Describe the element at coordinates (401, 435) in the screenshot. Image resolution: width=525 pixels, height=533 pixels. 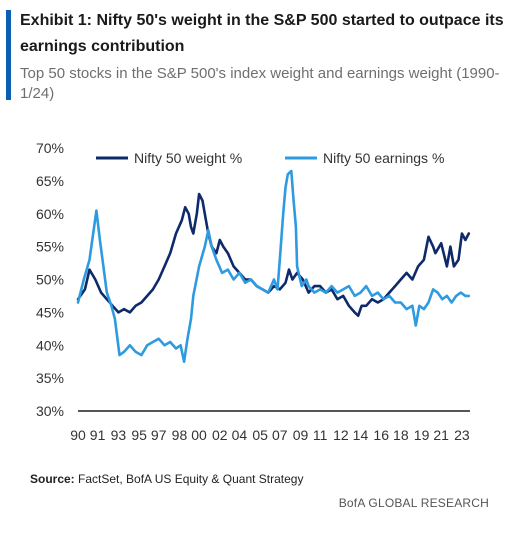
I see `x-tick-label: 18` at that location.